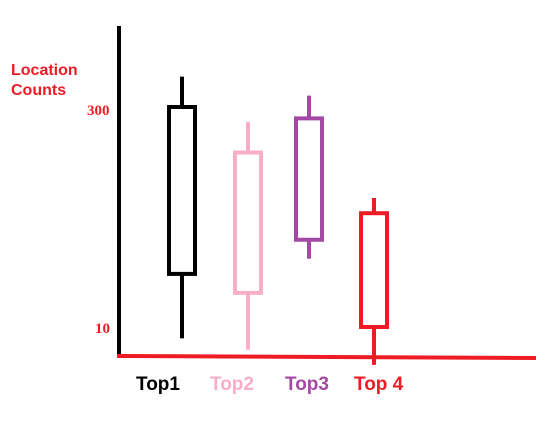 The height and width of the screenshot is (425, 553). Describe the element at coordinates (44, 70) in the screenshot. I see `y-axis-label-line-1: Location` at that location.